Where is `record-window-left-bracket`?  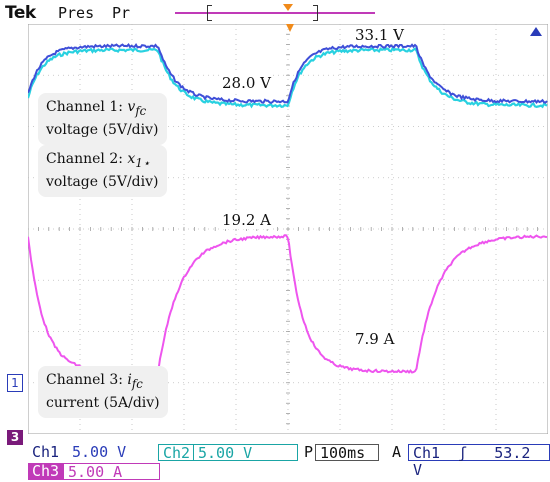
record-window-left-bracket is located at coordinates (209, 13).